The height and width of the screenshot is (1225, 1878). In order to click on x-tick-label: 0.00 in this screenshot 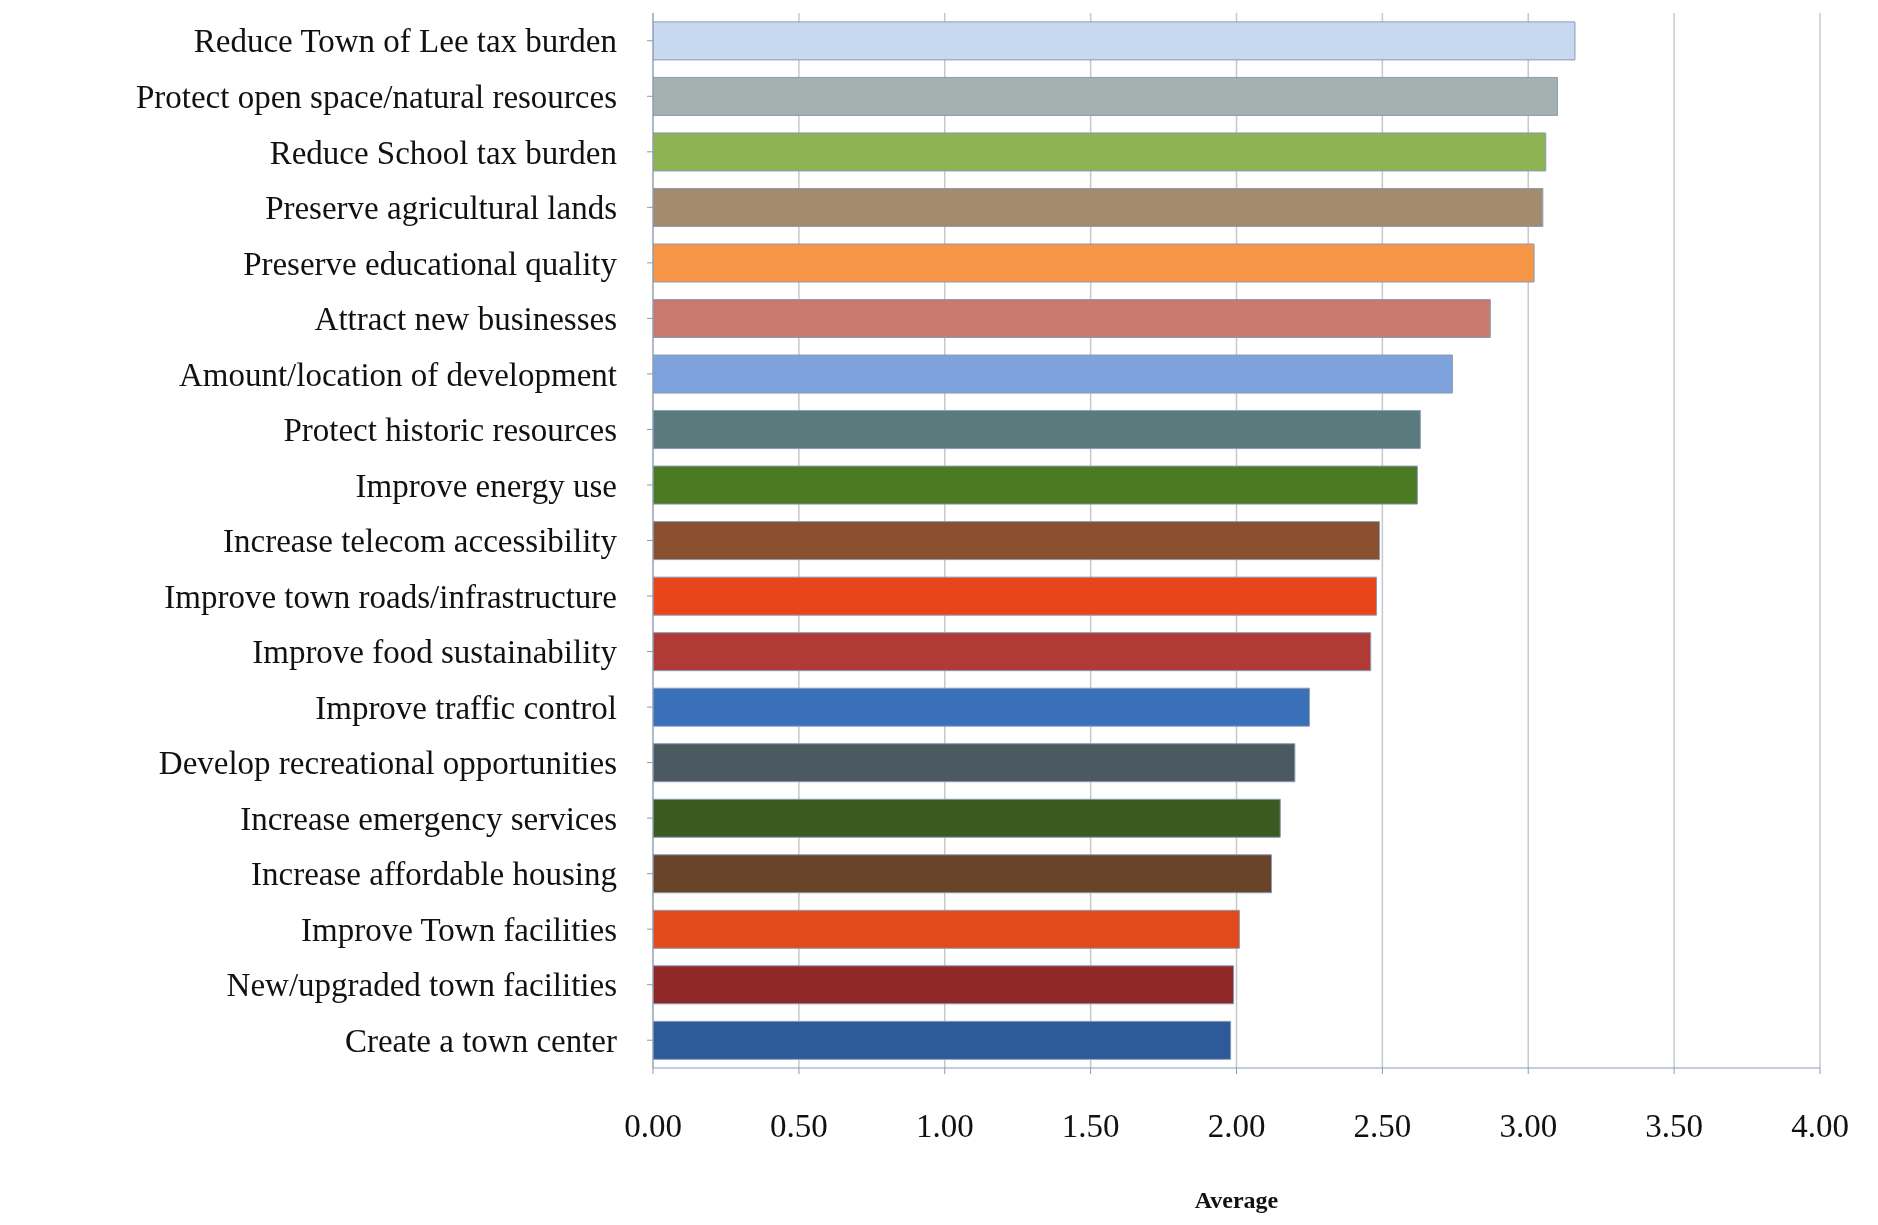, I will do `click(653, 1126)`.